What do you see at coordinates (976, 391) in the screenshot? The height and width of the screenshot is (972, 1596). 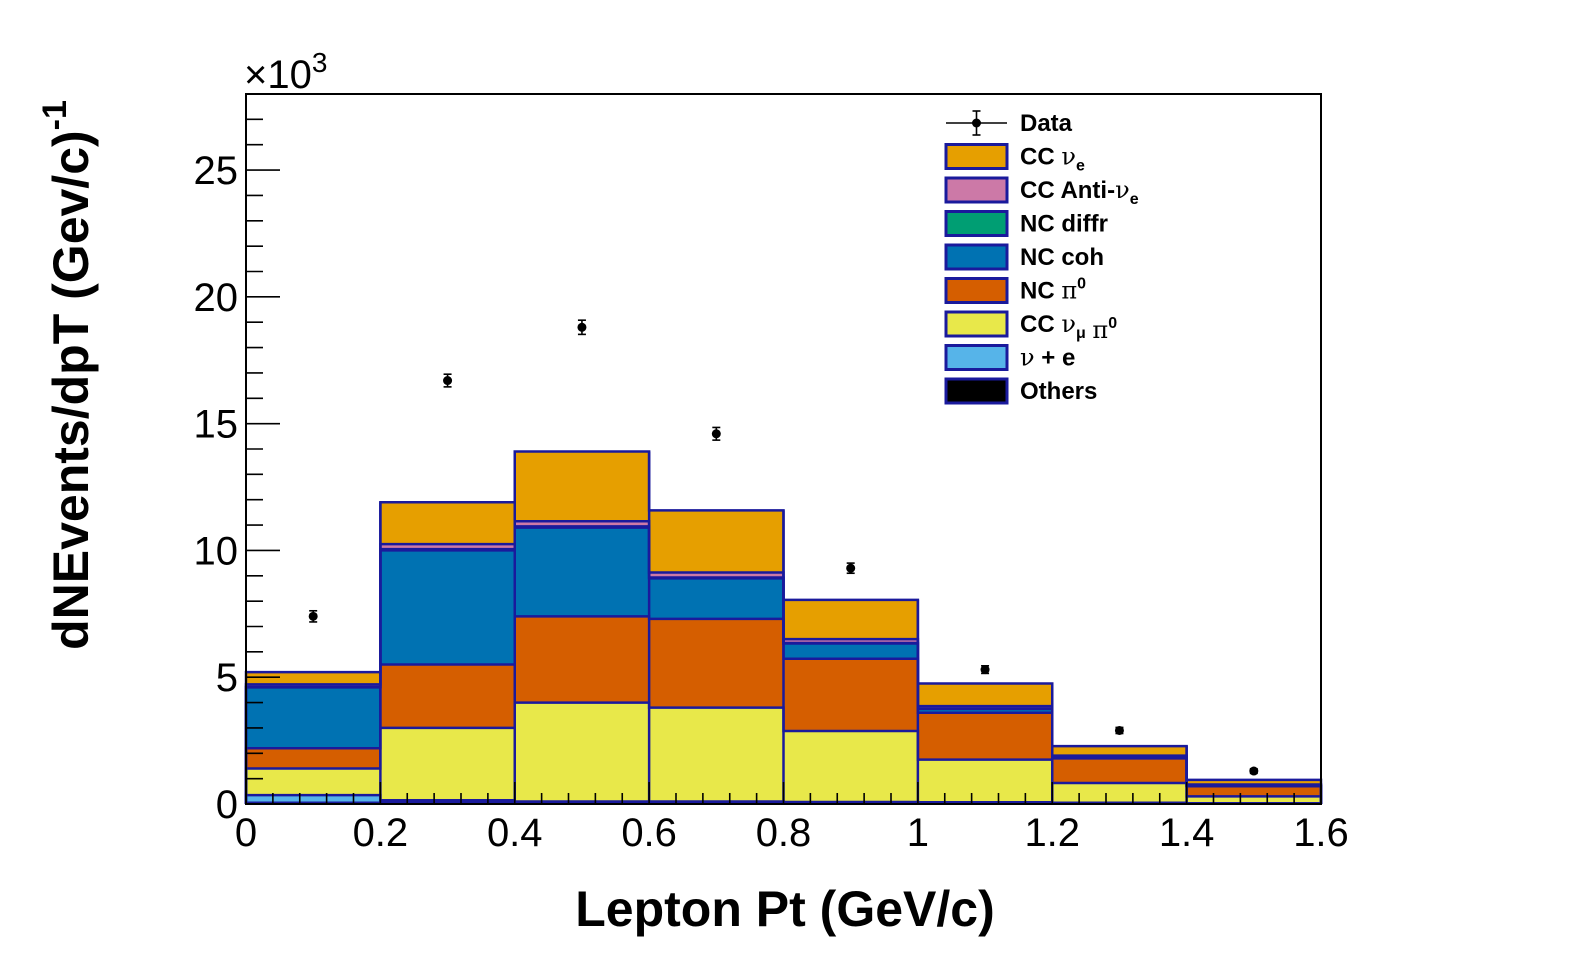 I see `legend-swatch-others` at bounding box center [976, 391].